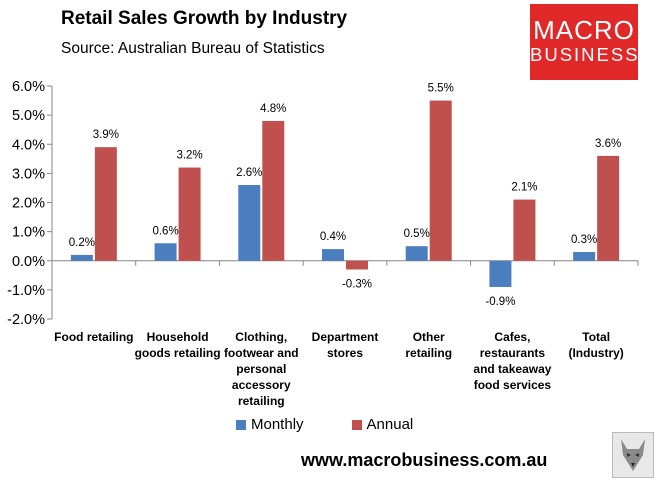 The width and height of the screenshot is (662, 486). Describe the element at coordinates (524, 188) in the screenshot. I see `data-label-annual: 2.1%` at that location.